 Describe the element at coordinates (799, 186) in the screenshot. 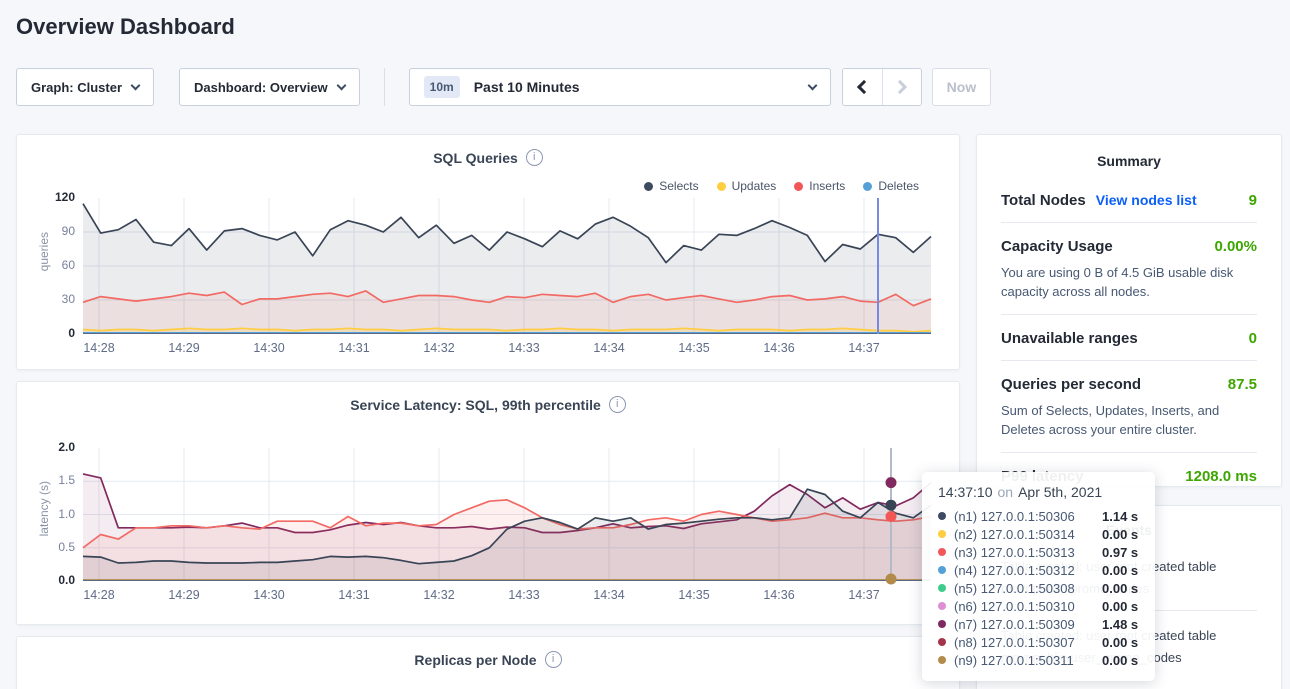

I see `inserts-dot-icon` at that location.